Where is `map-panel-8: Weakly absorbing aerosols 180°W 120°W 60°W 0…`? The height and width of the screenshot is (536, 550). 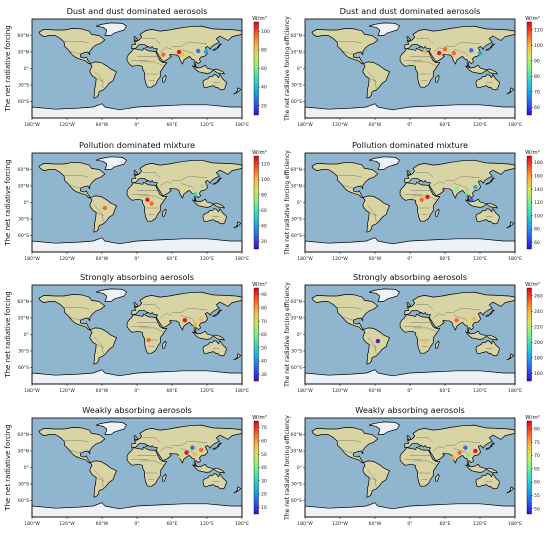 map-panel-8: Weakly absorbing aerosols 180°W 120°W 60°W 0… is located at coordinates (412, 466).